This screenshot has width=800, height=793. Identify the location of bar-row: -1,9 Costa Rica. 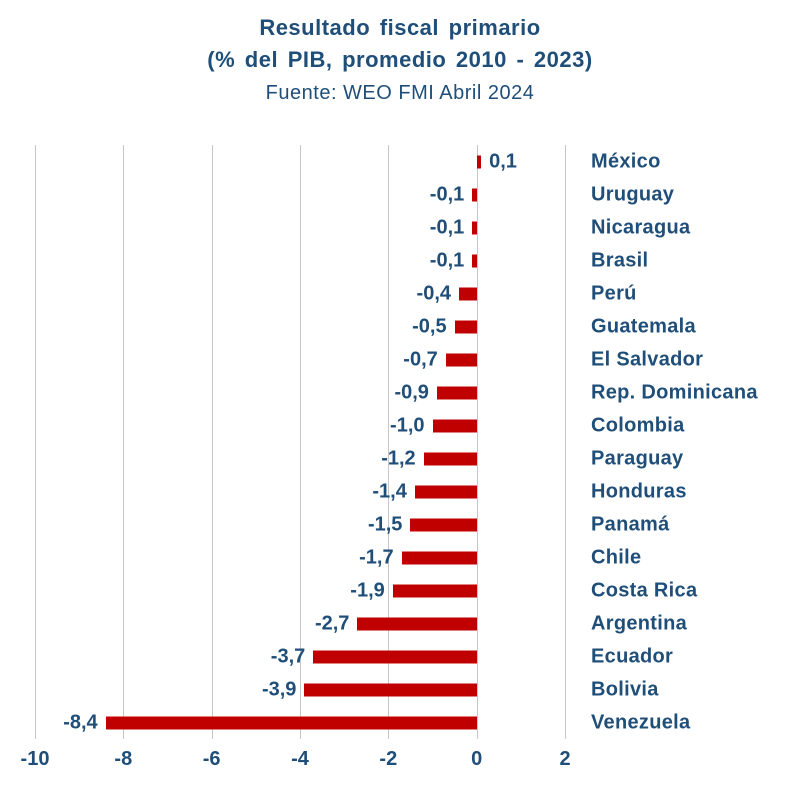
(366, 590).